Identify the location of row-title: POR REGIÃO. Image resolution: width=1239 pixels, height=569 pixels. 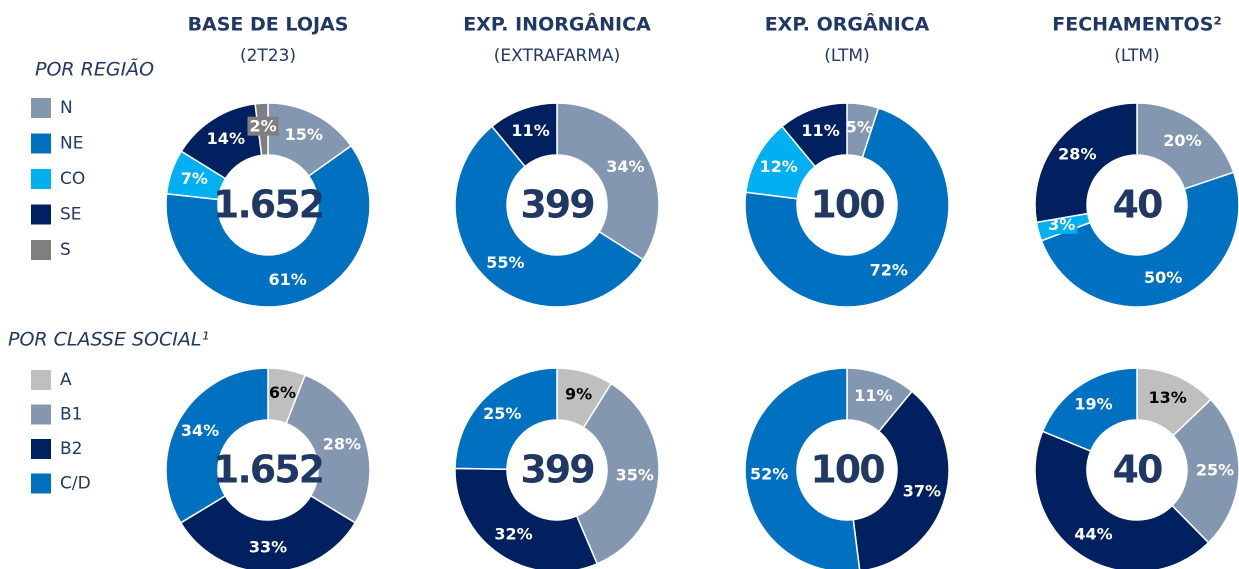
(94, 69).